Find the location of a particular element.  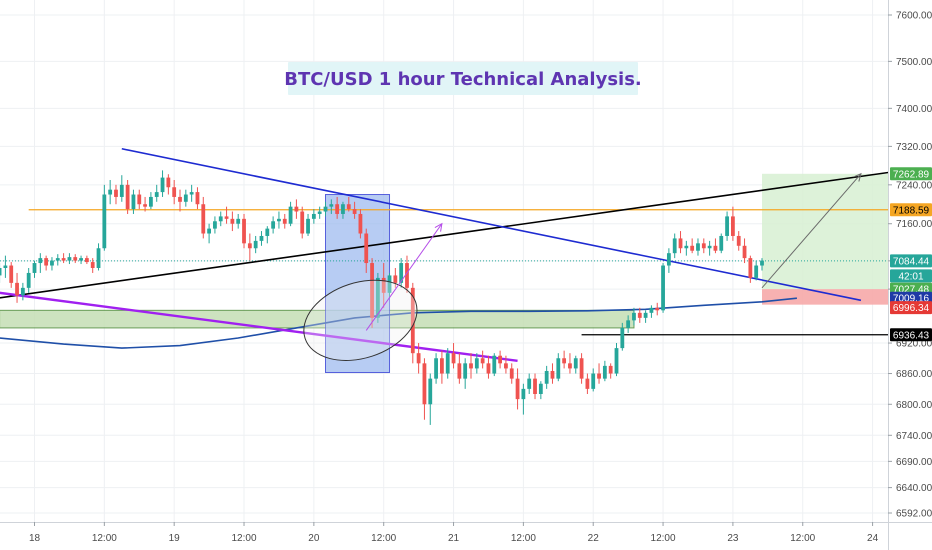

price-badge-label: 6936.43 is located at coordinates (911, 335).